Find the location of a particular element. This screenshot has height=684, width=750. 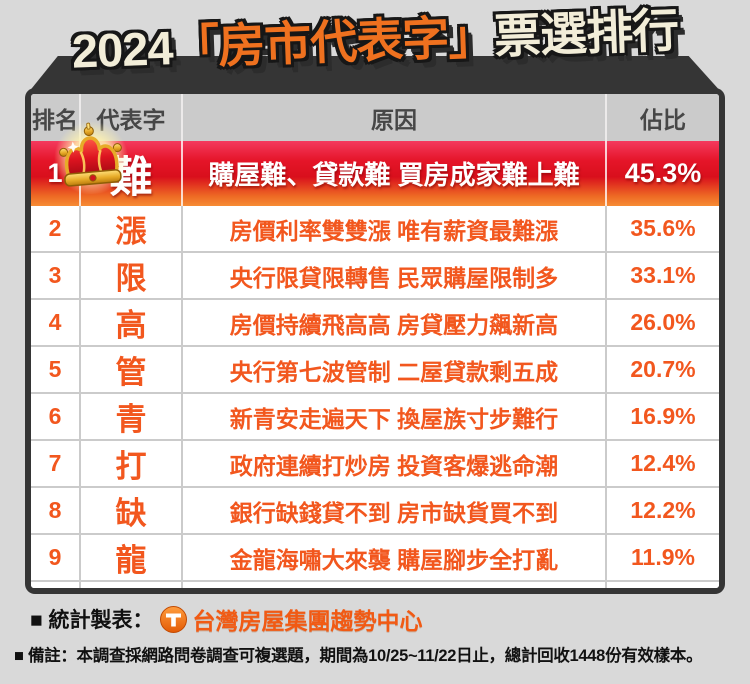

rank-value: 5 is located at coordinates (56, 369).